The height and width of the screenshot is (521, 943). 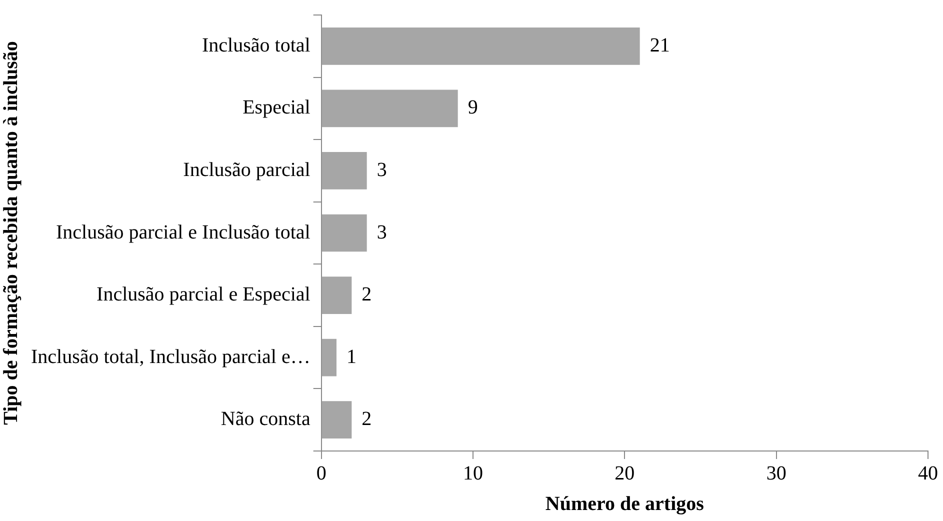 I want to click on y-tick-label: Não consta, so click(x=265, y=419).